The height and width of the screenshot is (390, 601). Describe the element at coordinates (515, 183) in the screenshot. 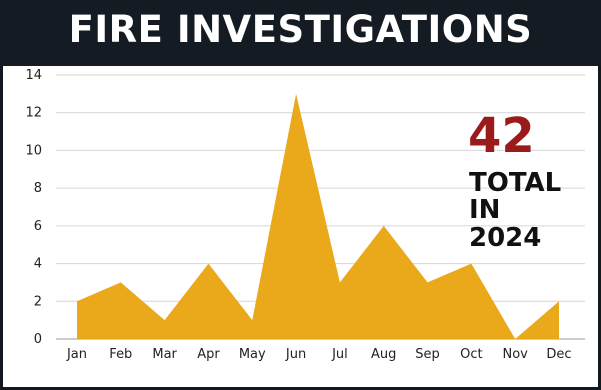

I see `callout-line-1: TOTAL` at that location.